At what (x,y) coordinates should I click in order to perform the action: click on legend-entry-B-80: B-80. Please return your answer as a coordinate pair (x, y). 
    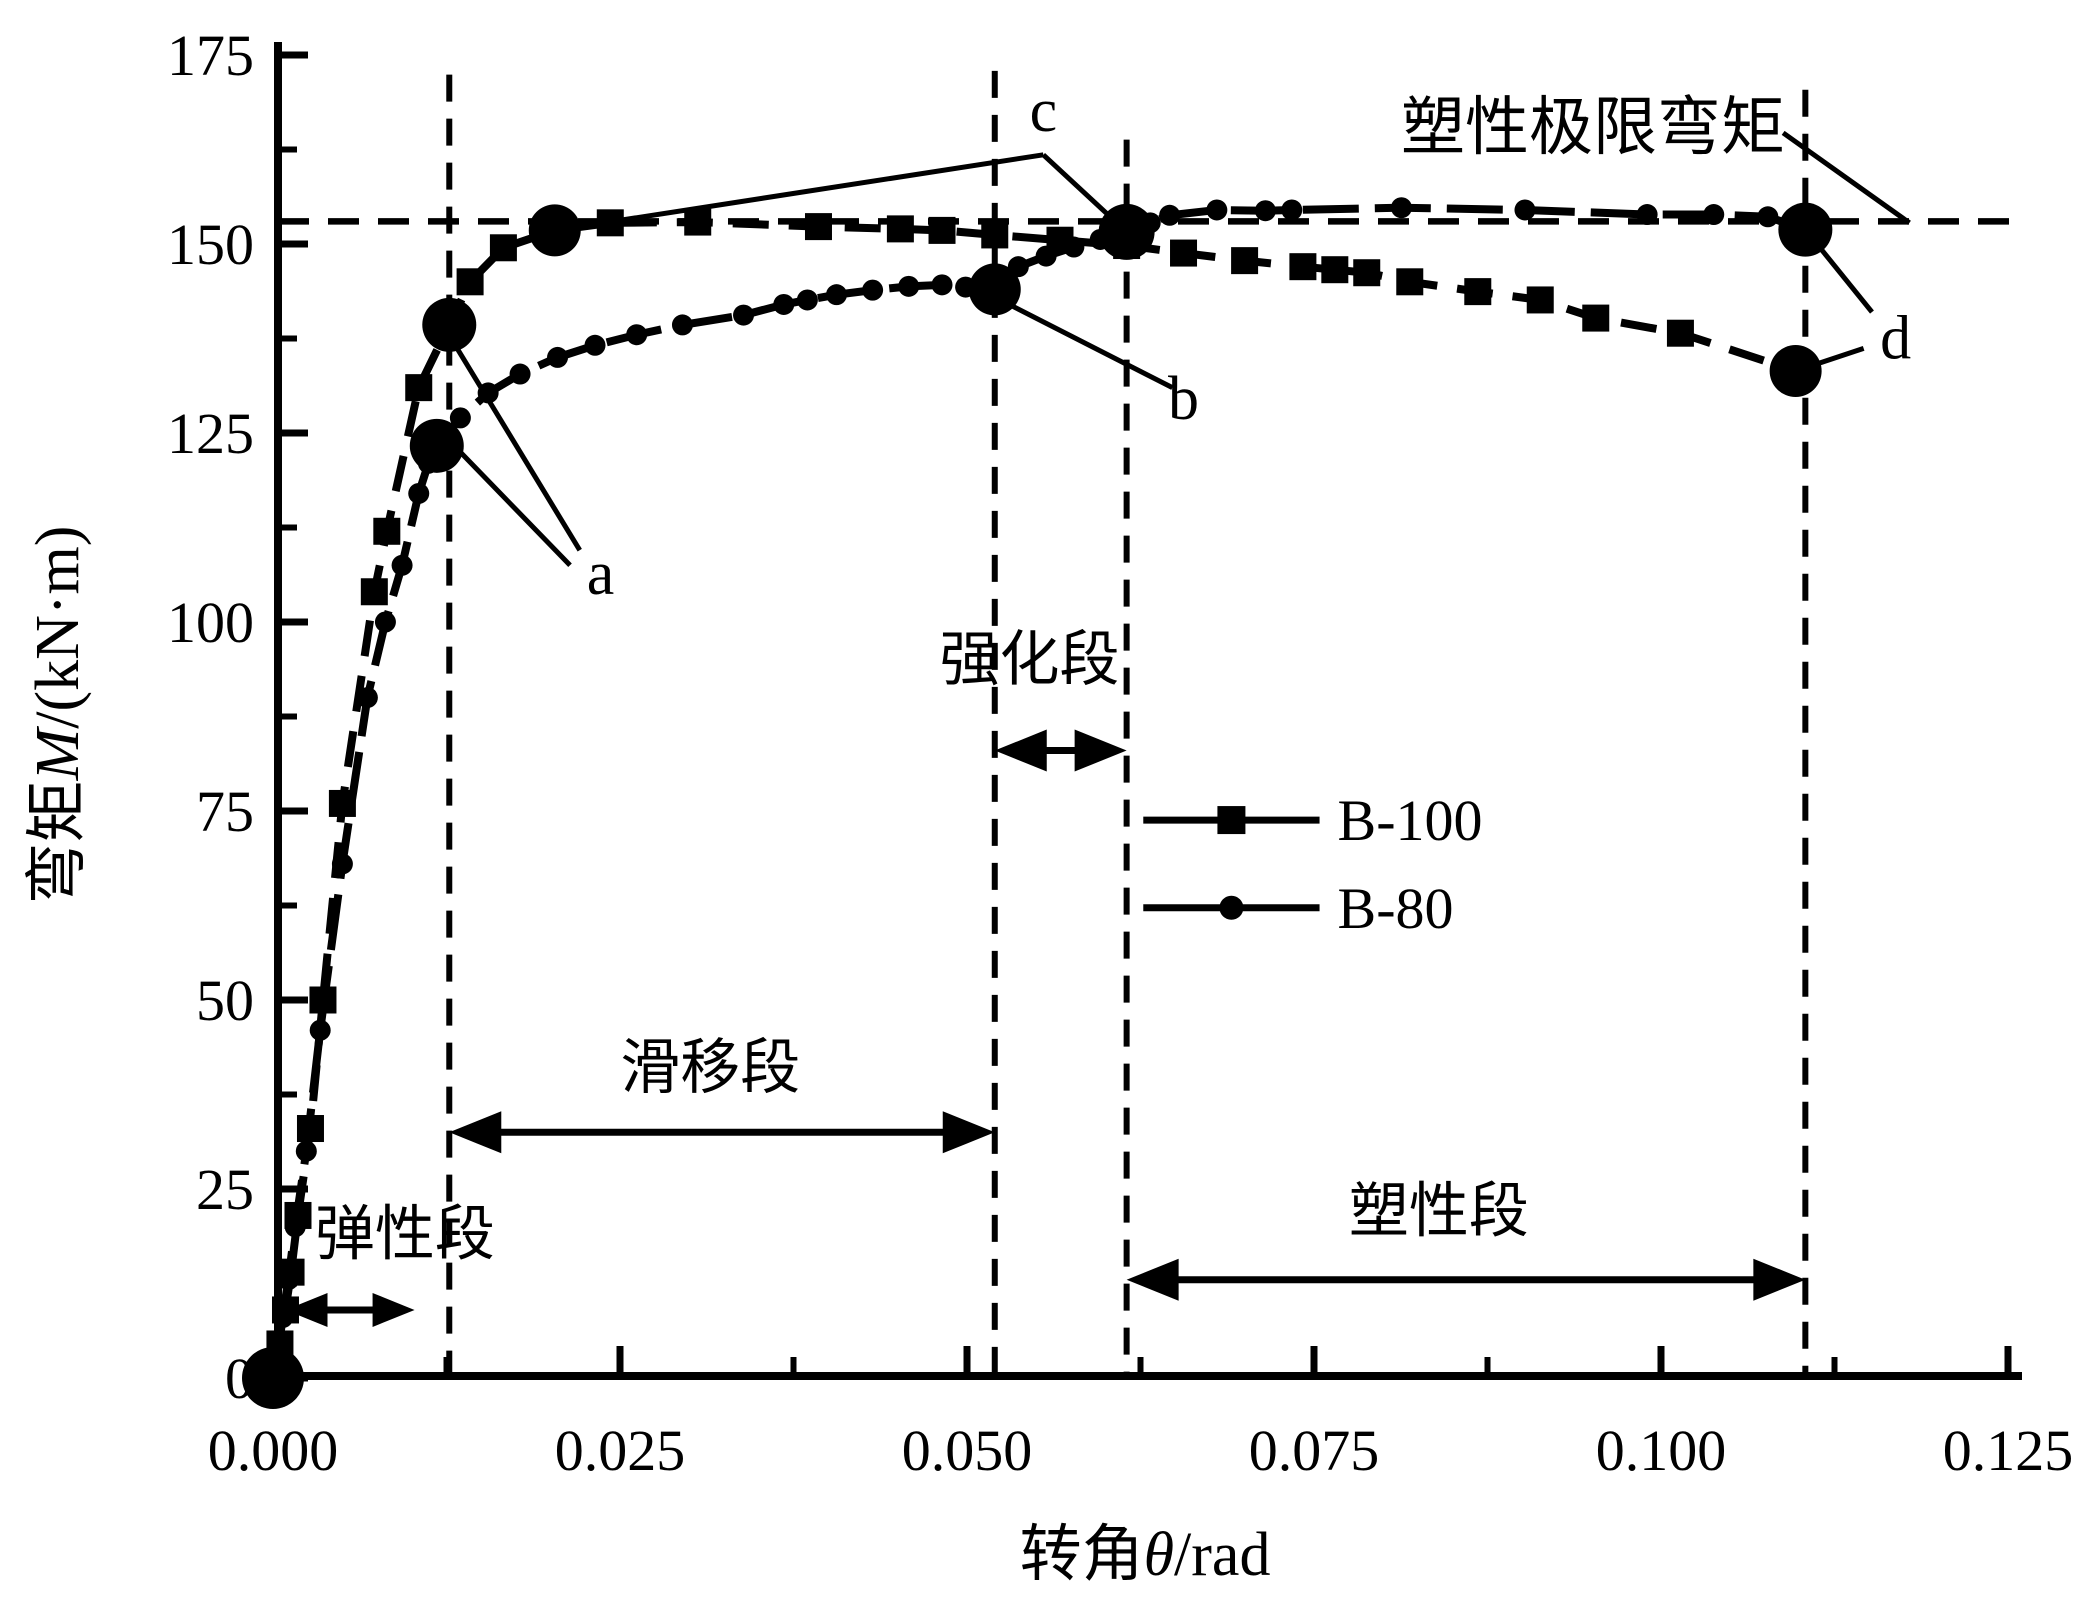
    Looking at the image, I should click on (1298, 908).